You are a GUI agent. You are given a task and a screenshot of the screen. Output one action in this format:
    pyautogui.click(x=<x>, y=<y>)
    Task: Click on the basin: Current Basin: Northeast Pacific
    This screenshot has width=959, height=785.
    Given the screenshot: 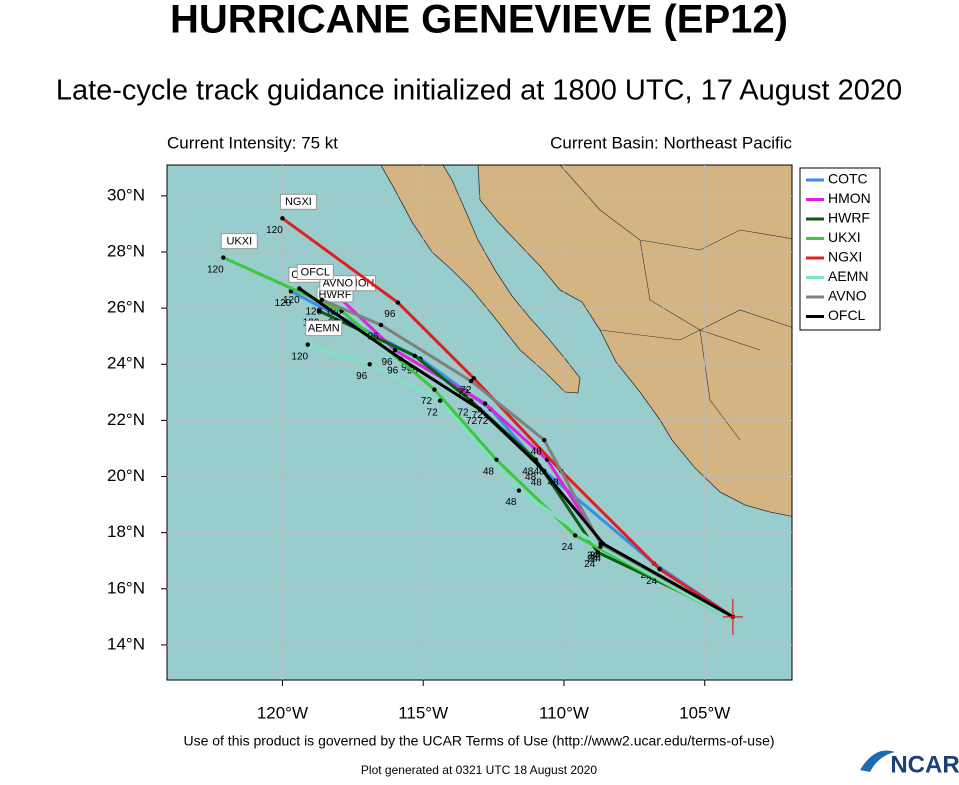 What is the action you would take?
    pyautogui.click(x=671, y=142)
    